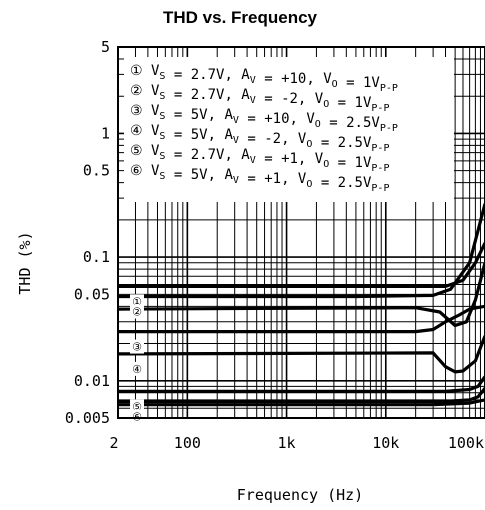 The width and height of the screenshot is (485, 510). What do you see at coordinates (187, 443) in the screenshot?
I see `x-tick-label: 100` at bounding box center [187, 443].